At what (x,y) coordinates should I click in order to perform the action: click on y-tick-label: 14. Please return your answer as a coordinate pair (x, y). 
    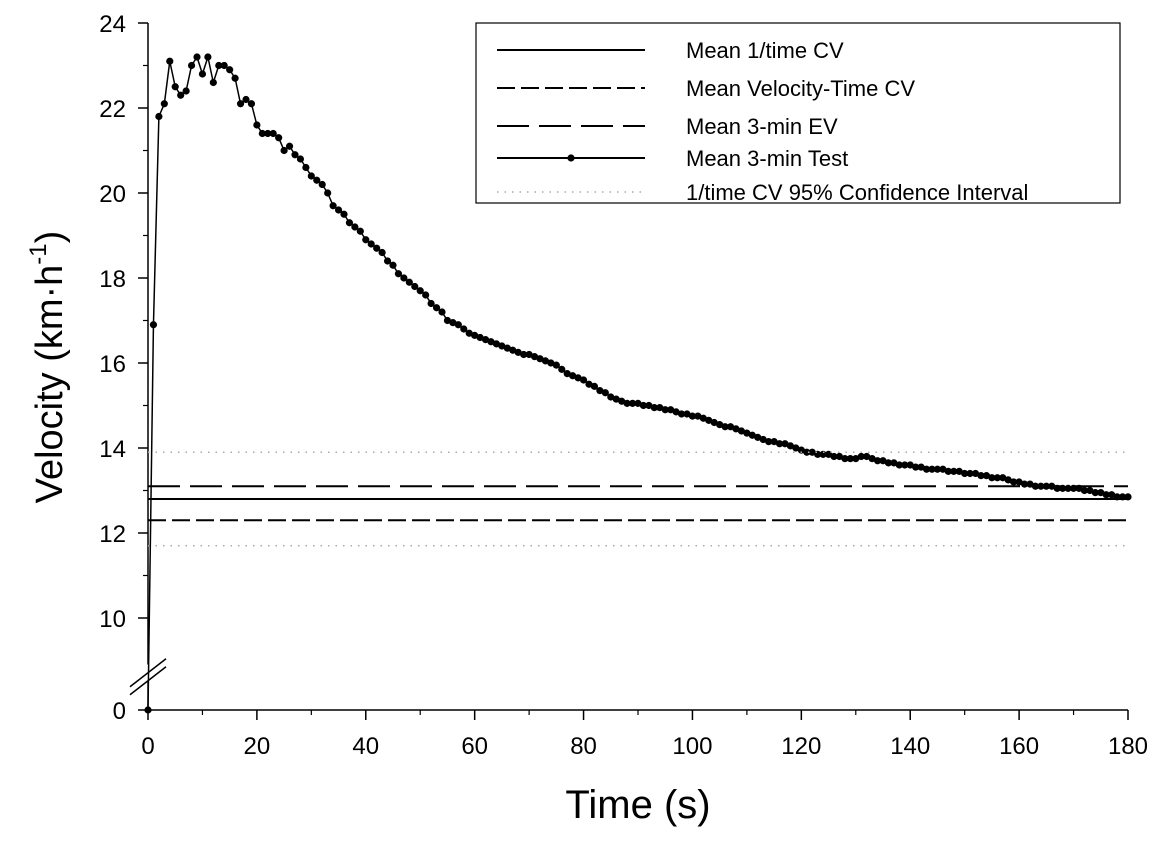
    Looking at the image, I should click on (112, 449).